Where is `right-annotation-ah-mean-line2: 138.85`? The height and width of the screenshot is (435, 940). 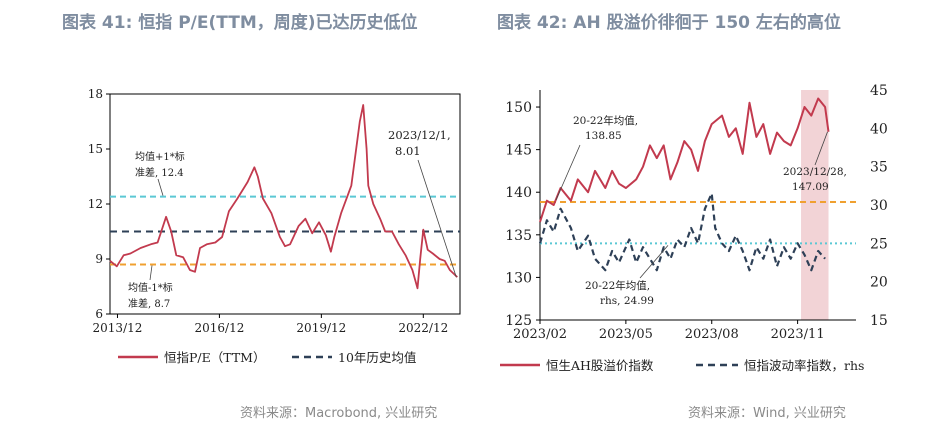 right-annotation-ah-mean-line2: 138.85 is located at coordinates (603, 136).